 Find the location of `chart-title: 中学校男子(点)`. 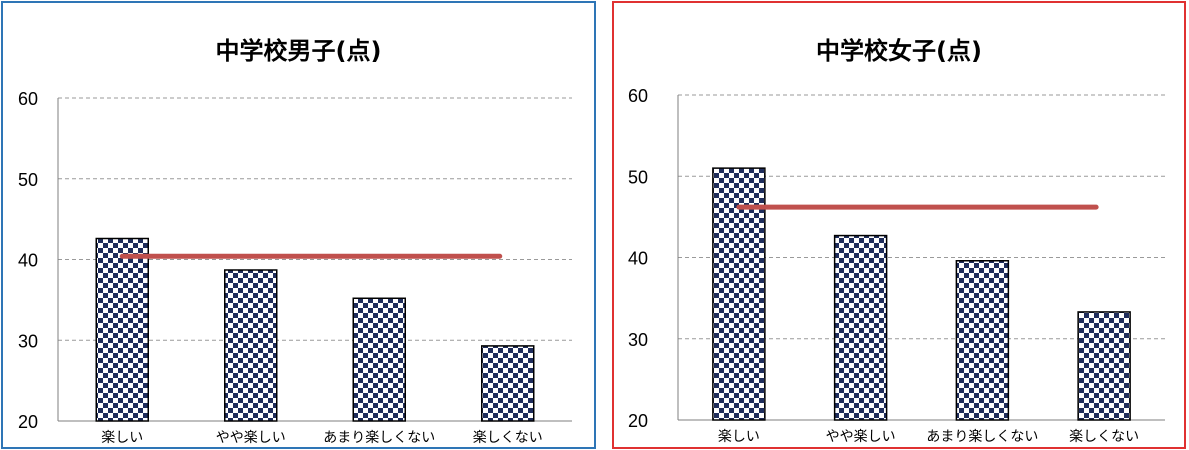

chart-title: 中学校男子(点) is located at coordinates (298, 51).